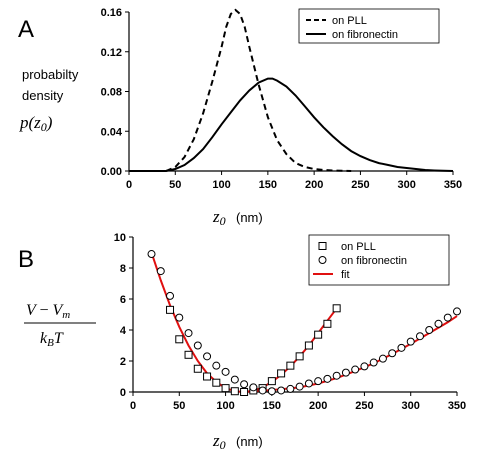 This screenshot has width=477, height=455. Describe the element at coordinates (457, 406) in the screenshot. I see `b-x-tick-label: 350` at that location.